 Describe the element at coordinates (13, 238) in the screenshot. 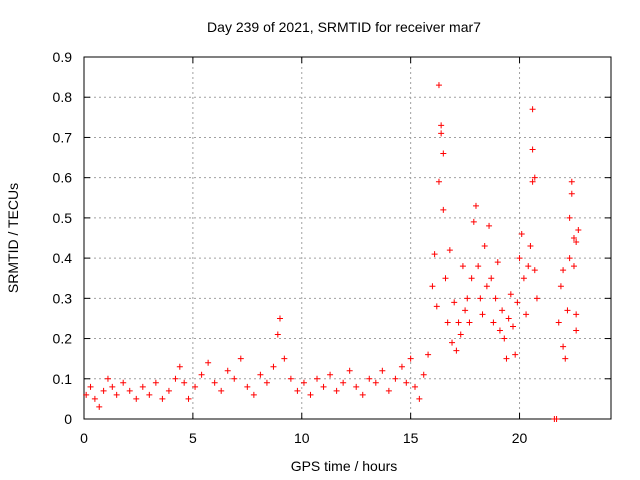

I see `y-axis-label: SRMTID / TECUs` at that location.